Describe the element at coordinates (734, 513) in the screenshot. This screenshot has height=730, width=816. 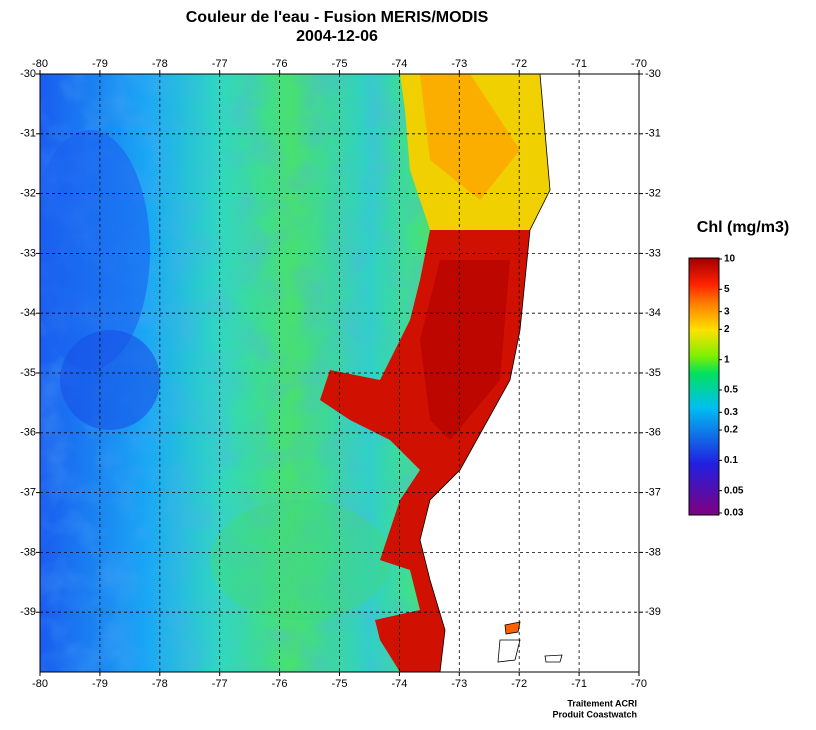
I see `colorbar-label: 0.03` at that location.